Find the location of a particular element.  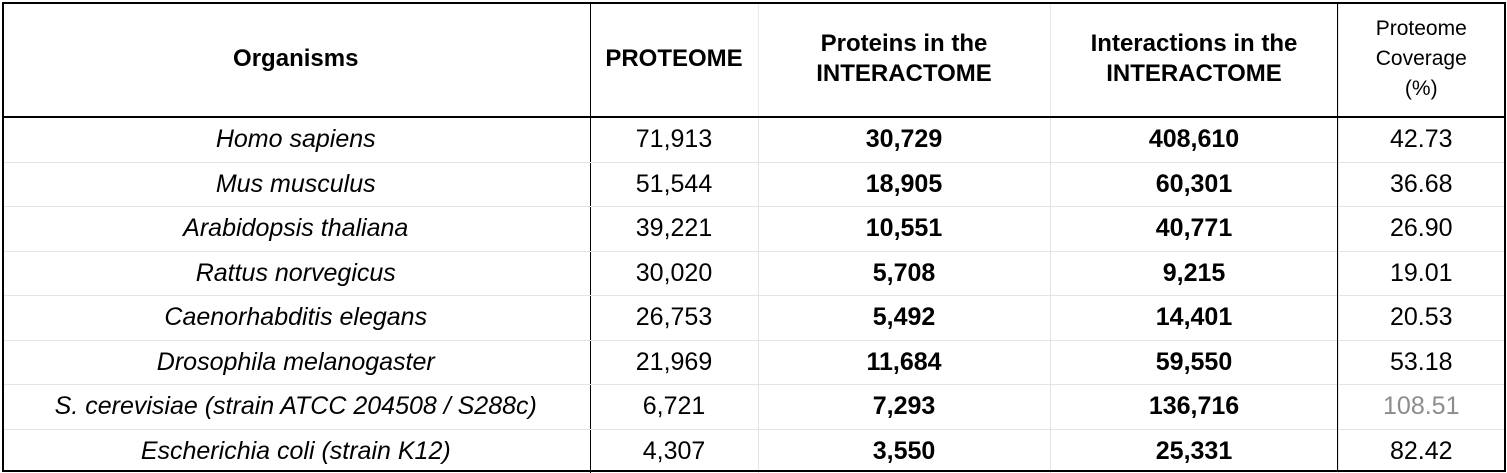

interactions-cell: 59,550 is located at coordinates (1194, 362).